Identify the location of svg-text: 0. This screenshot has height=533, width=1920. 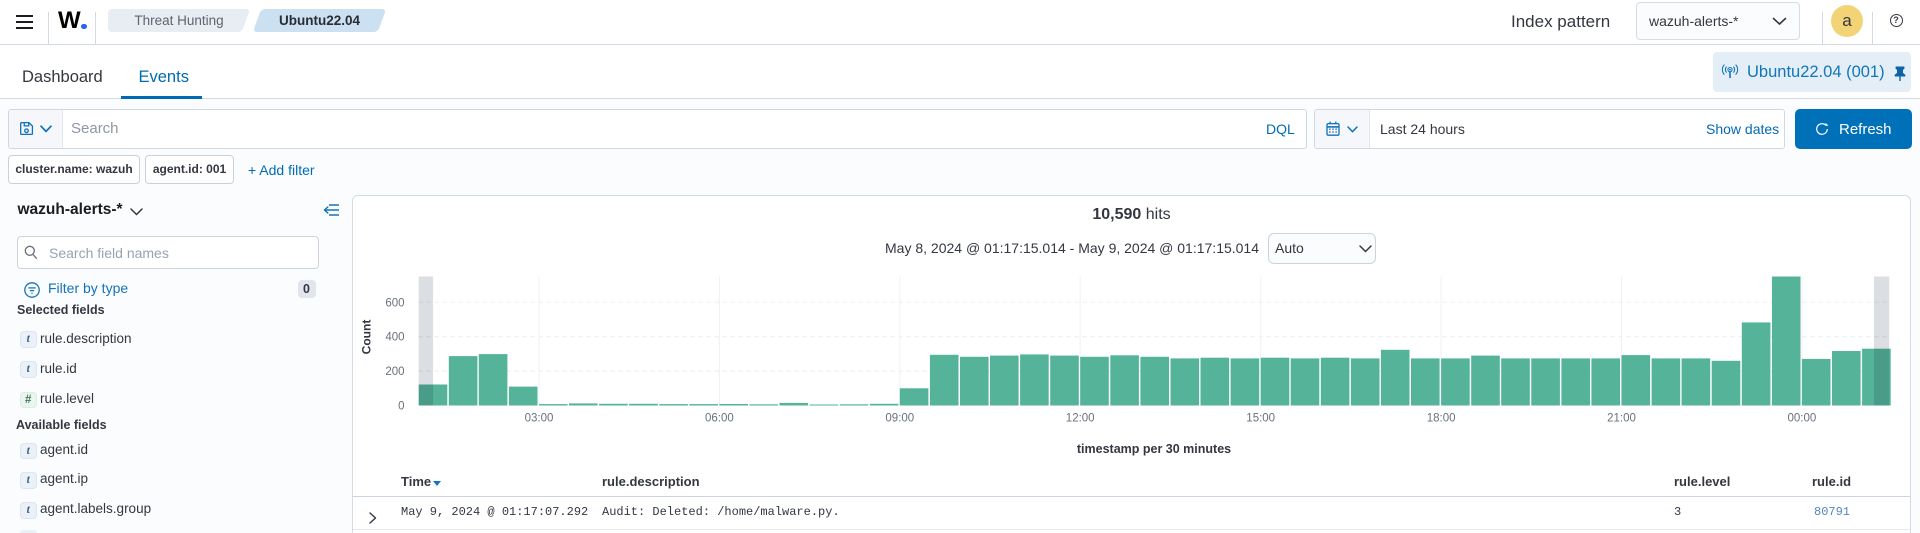
(401, 407).